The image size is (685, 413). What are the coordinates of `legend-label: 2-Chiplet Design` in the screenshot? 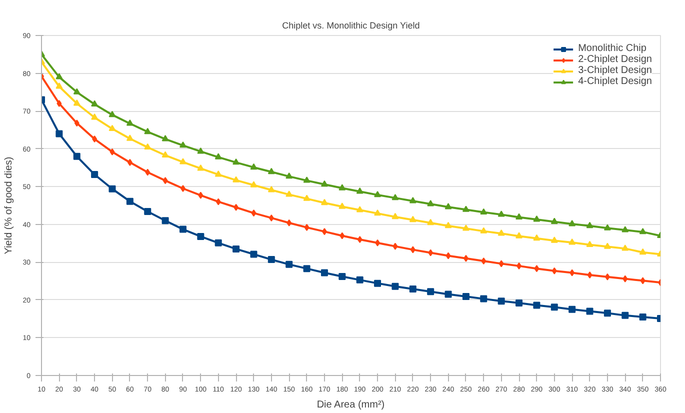 It's located at (615, 59).